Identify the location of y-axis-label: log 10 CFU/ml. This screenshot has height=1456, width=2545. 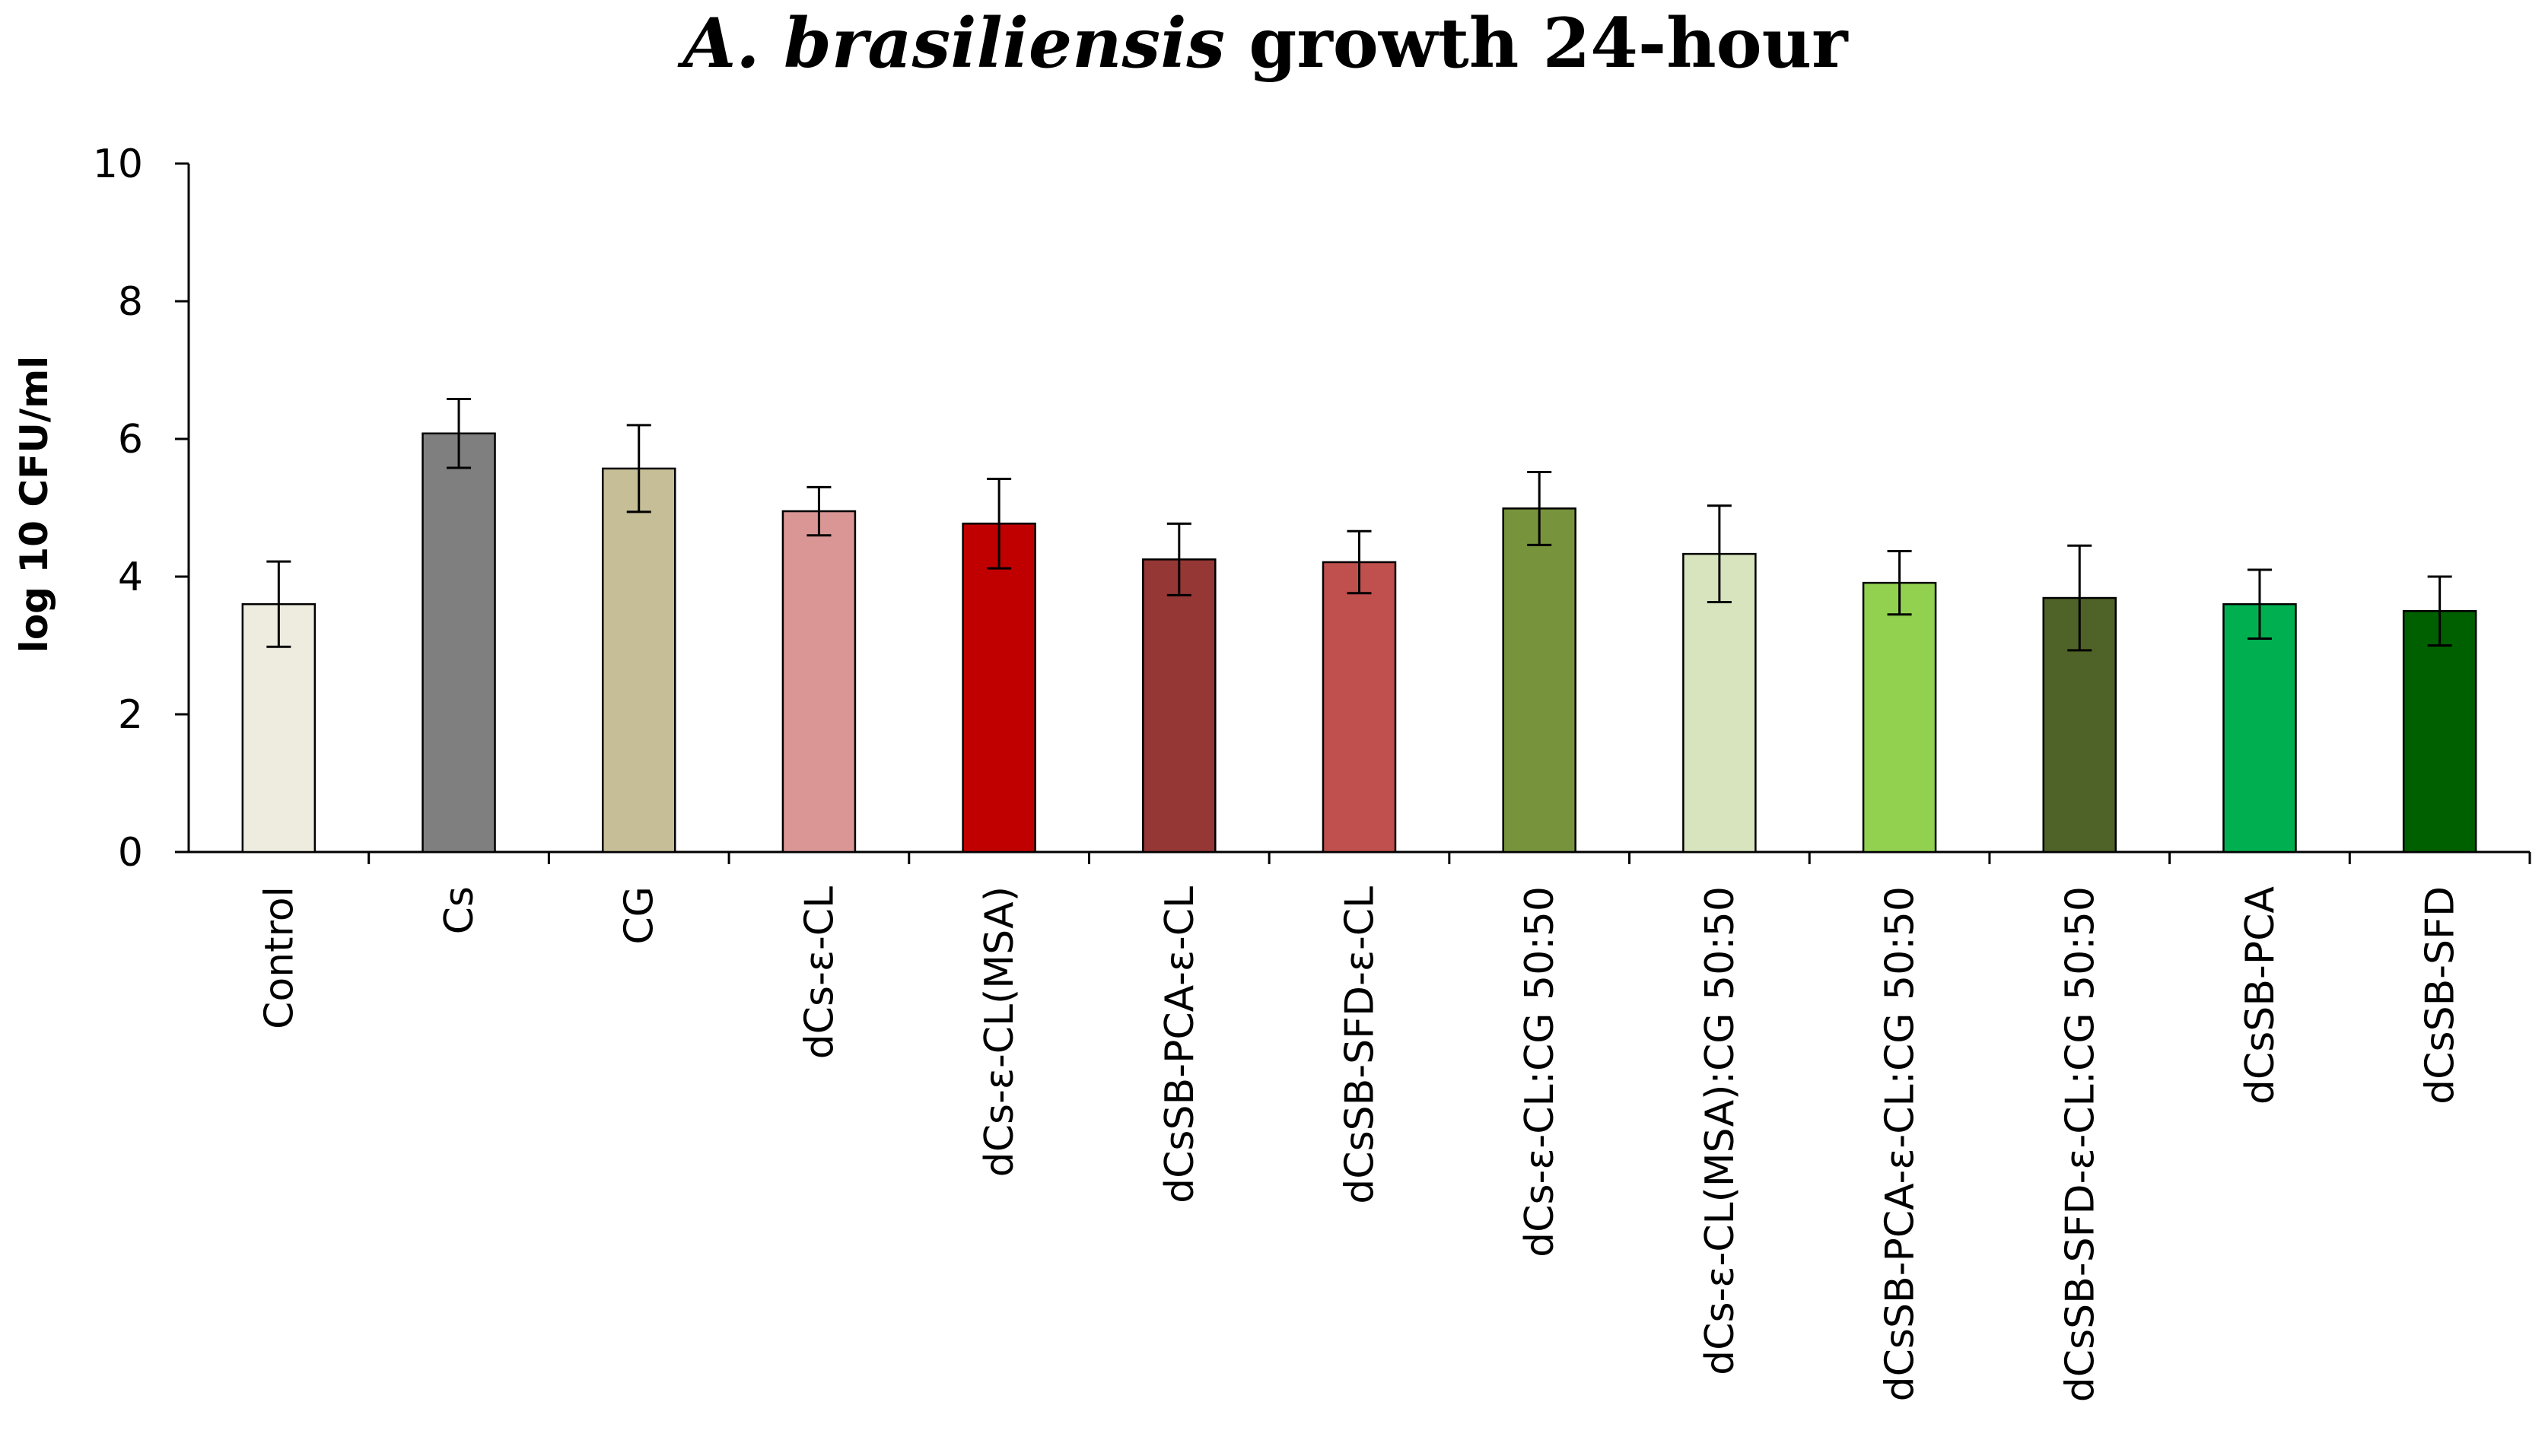
(34, 504).